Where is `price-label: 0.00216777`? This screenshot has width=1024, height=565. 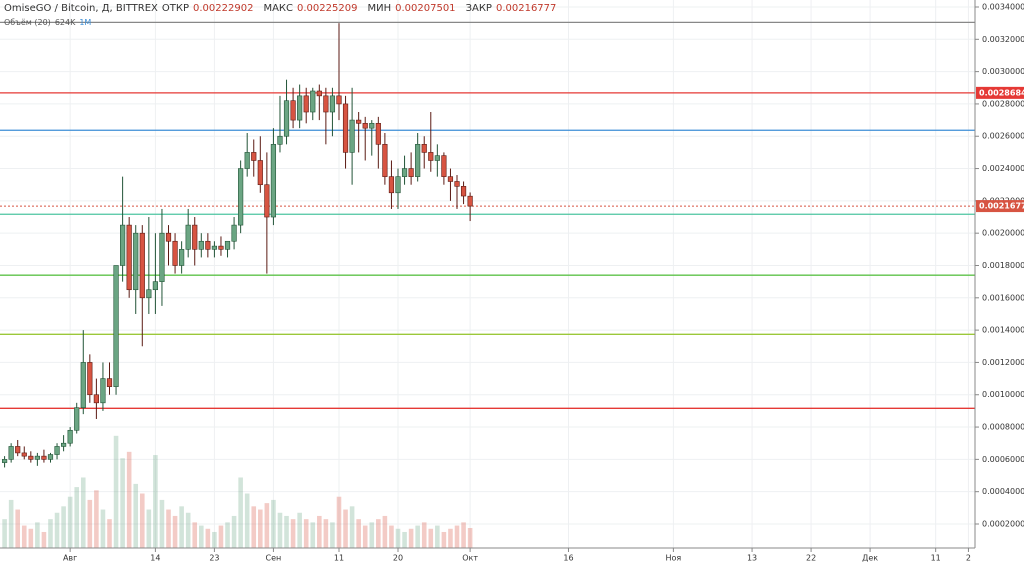 price-label: 0.00216777 is located at coordinates (1001, 206).